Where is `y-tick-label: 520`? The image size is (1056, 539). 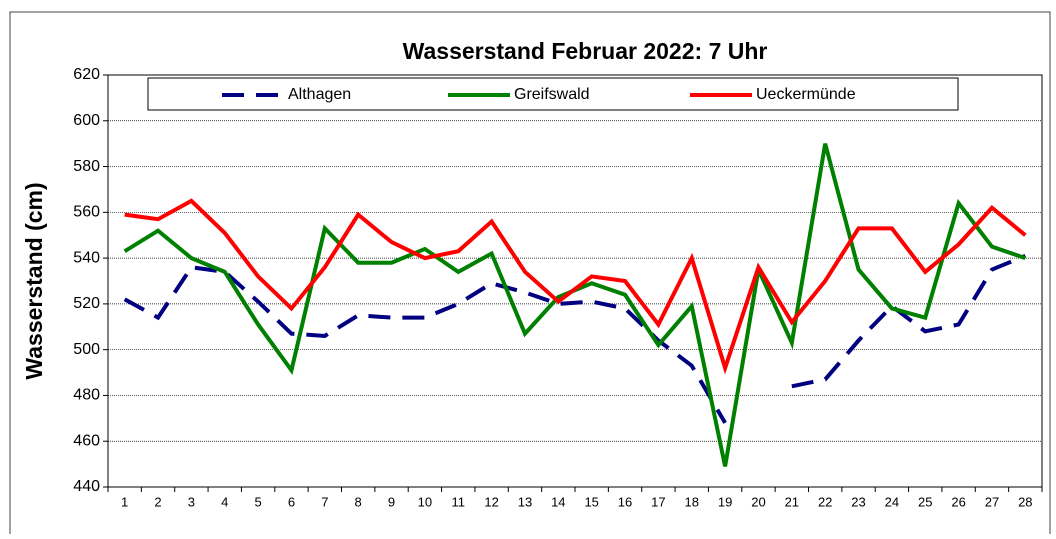
y-tick-label: 520 is located at coordinates (86, 303).